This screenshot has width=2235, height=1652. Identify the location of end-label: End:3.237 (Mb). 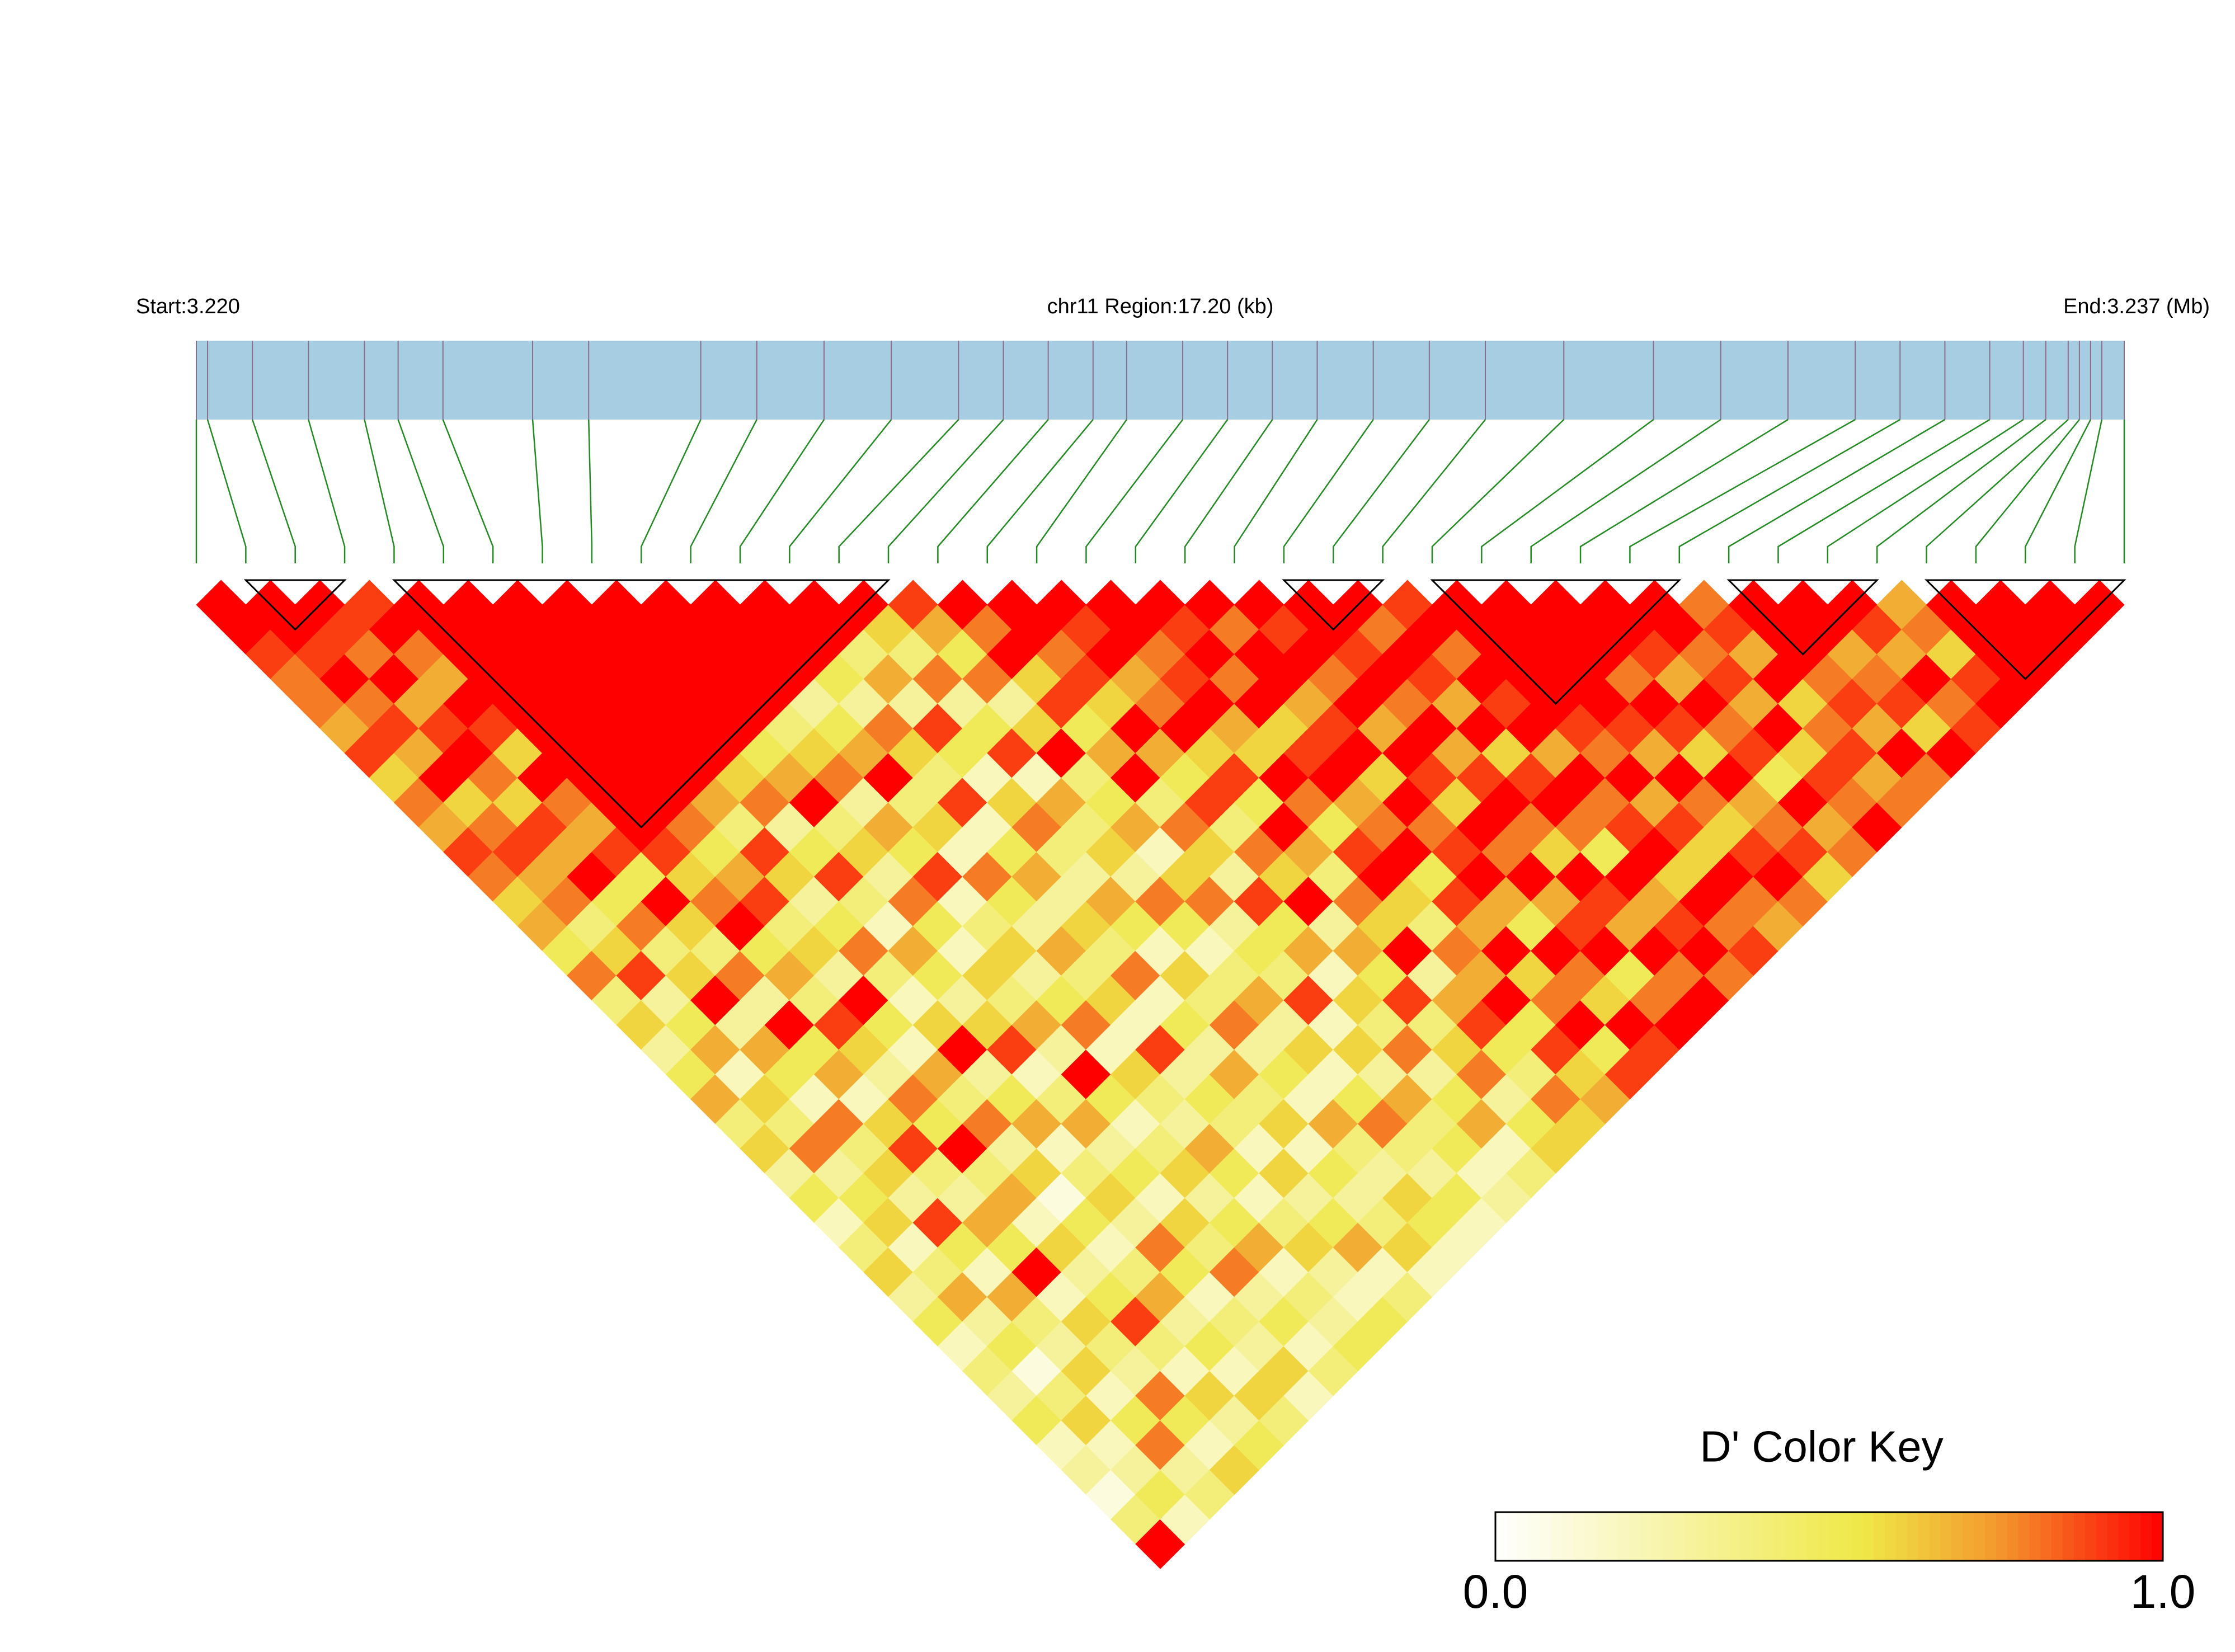
(2136, 306).